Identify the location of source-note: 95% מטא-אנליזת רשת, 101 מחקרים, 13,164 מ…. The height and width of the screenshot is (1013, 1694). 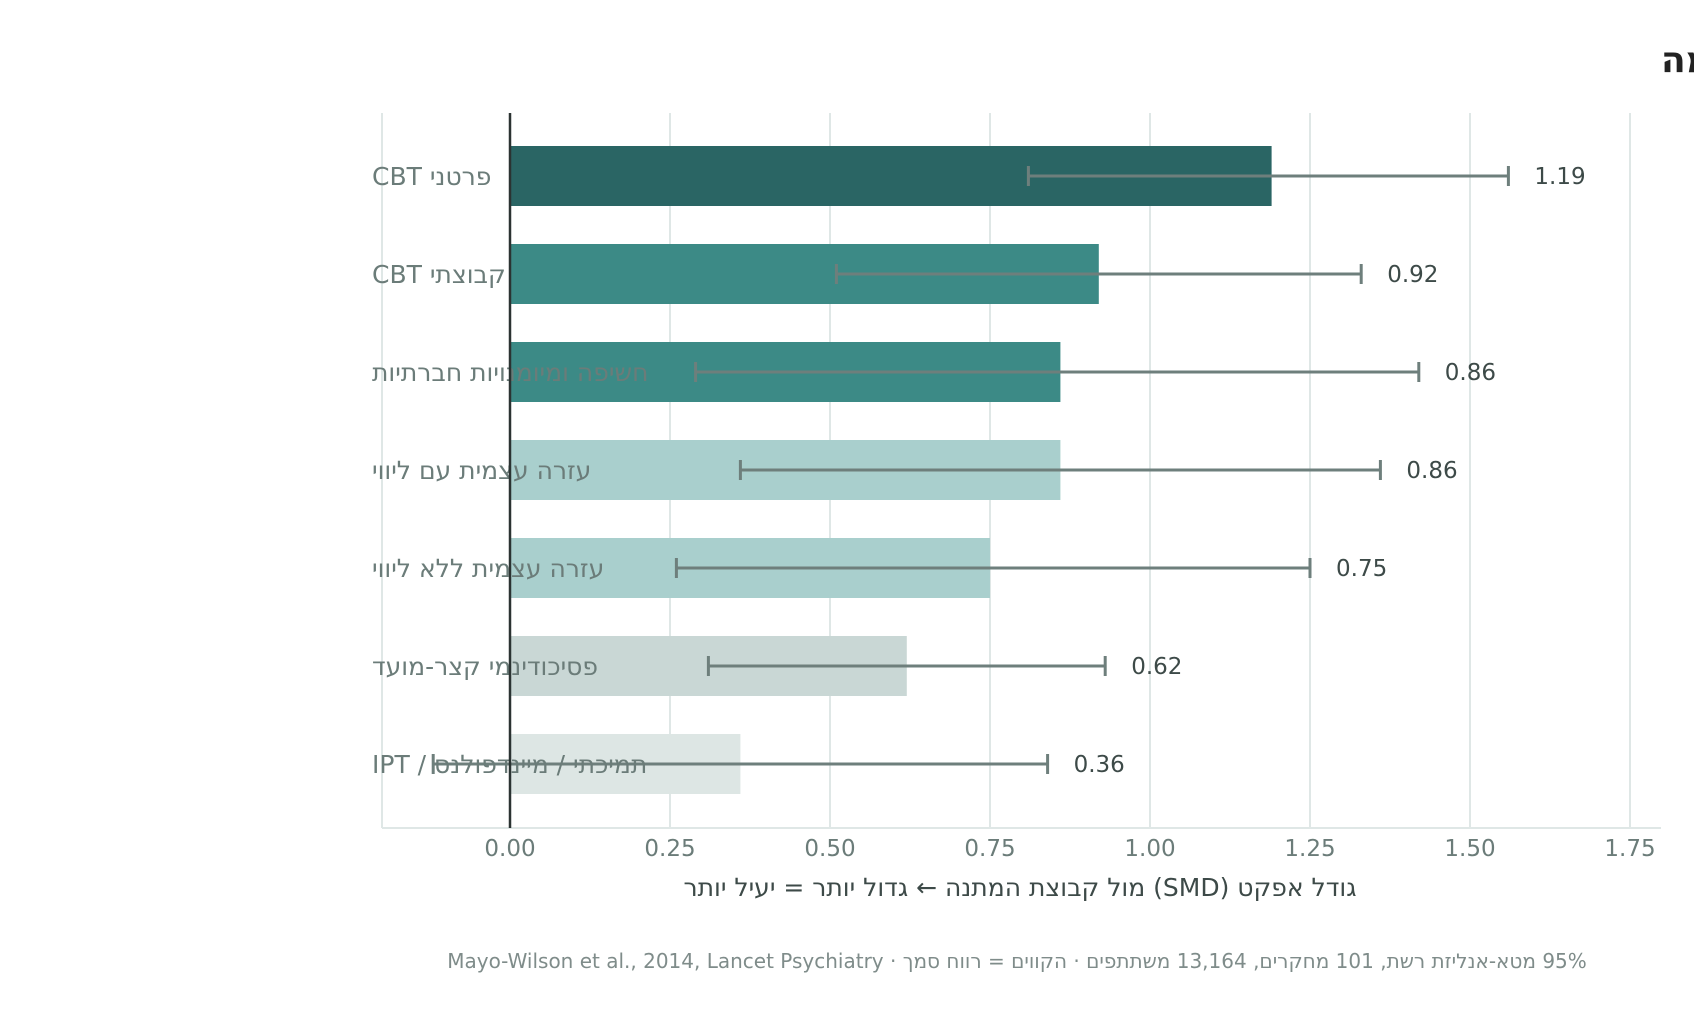
(1017, 961).